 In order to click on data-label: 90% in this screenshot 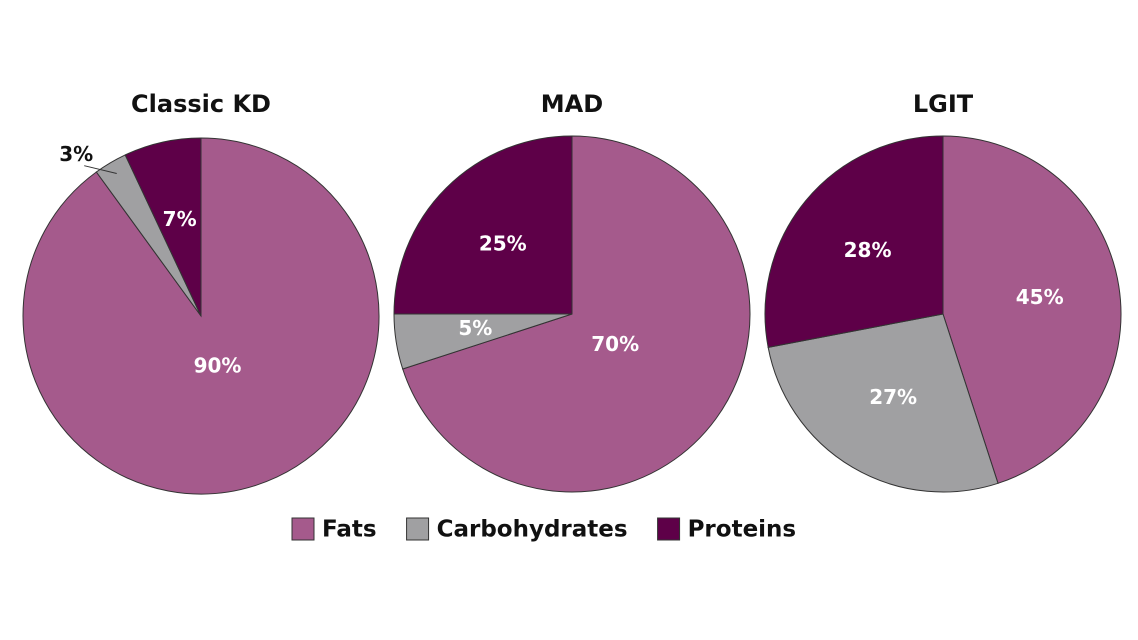, I will do `click(218, 365)`.